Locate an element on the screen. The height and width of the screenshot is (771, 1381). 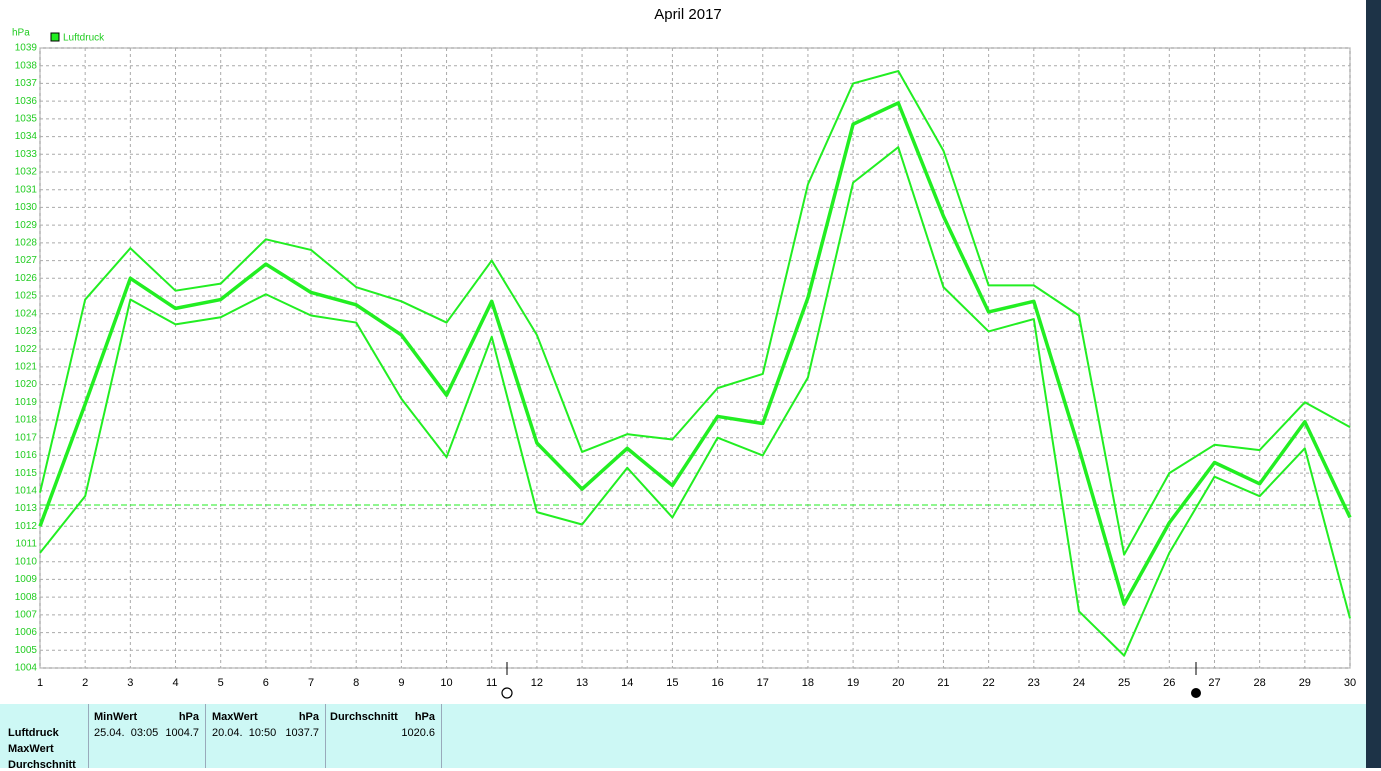
x-tick-label: 4 is located at coordinates (175, 683).